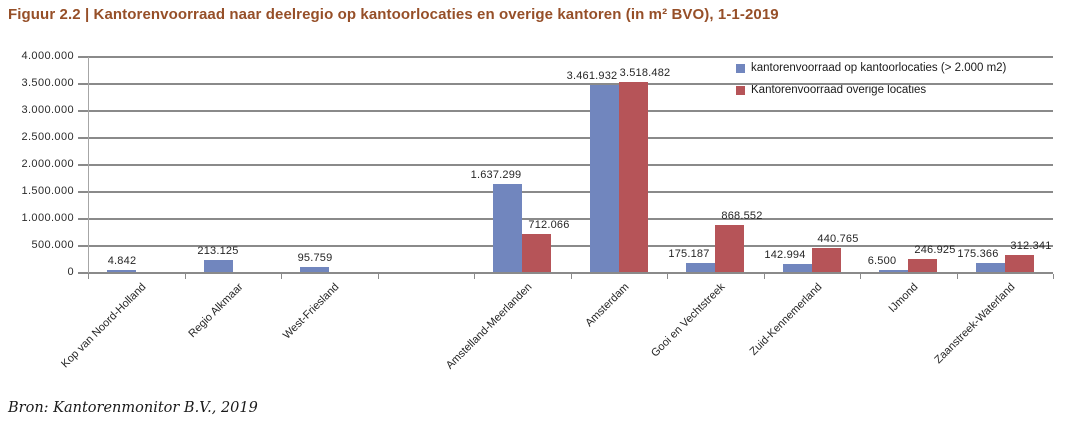 The height and width of the screenshot is (431, 1066). Describe the element at coordinates (496, 175) in the screenshot. I see `value-label: 1.637.299` at that location.